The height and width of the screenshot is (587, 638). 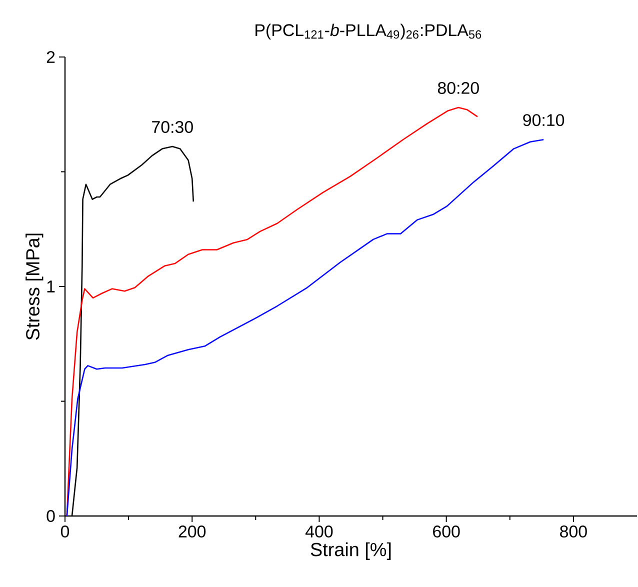 I want to click on y-tick-label: 0, so click(x=50, y=516).